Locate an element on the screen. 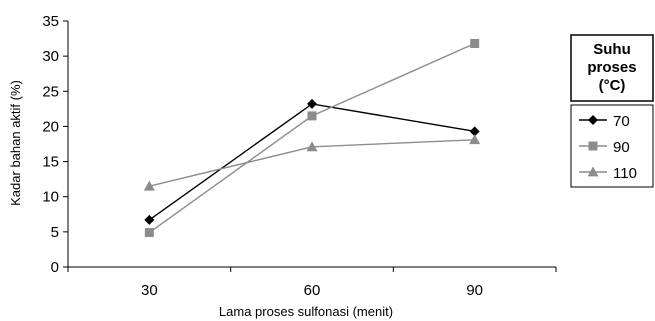  legend-title-box is located at coordinates (612, 68).